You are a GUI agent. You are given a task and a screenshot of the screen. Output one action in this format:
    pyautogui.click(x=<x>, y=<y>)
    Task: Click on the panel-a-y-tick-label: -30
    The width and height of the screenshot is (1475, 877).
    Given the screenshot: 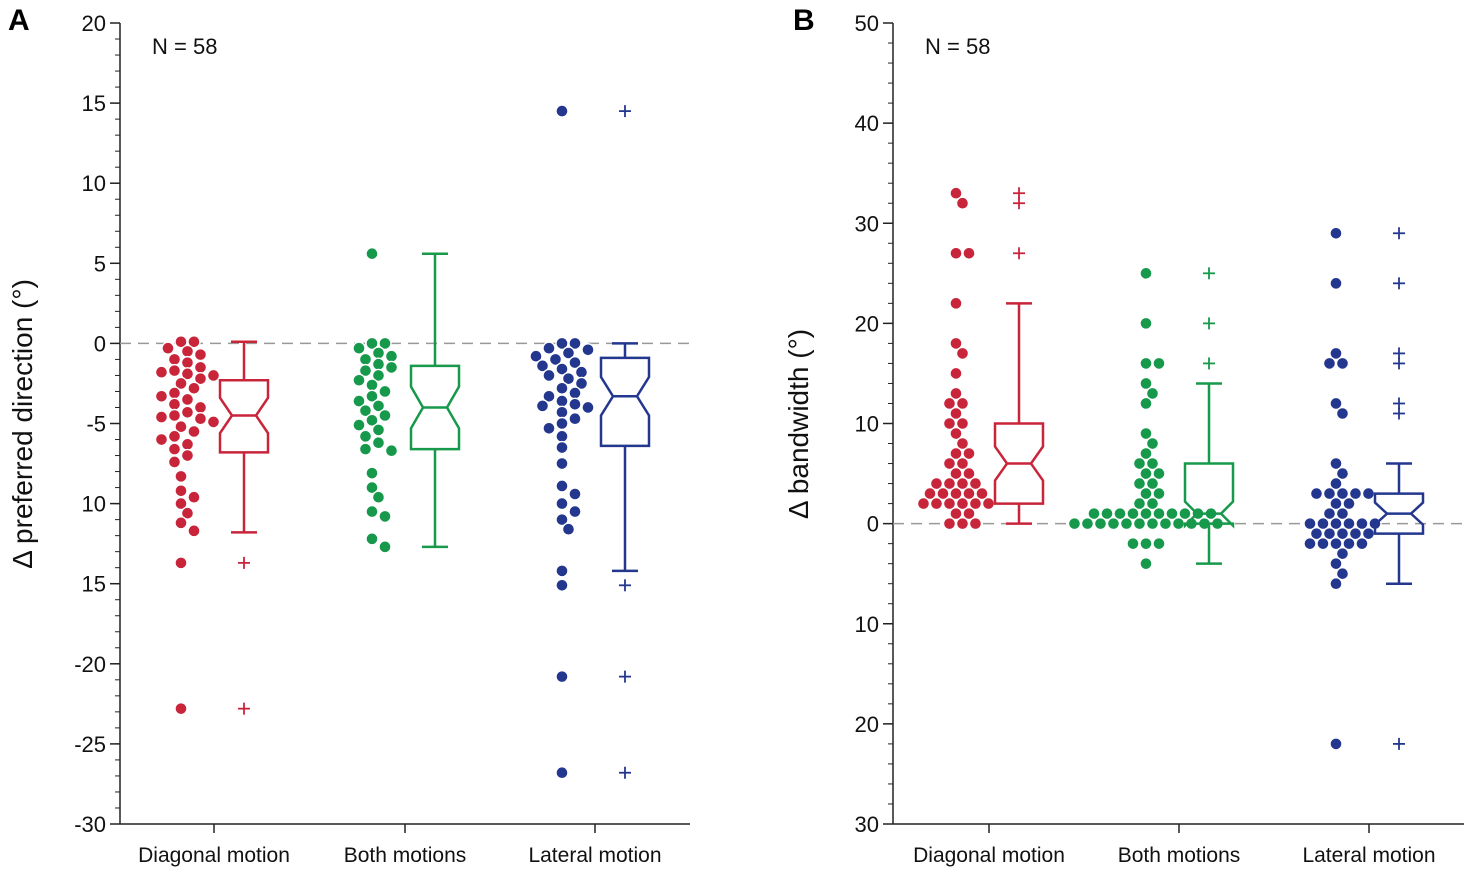 What is the action you would take?
    pyautogui.click(x=90, y=824)
    